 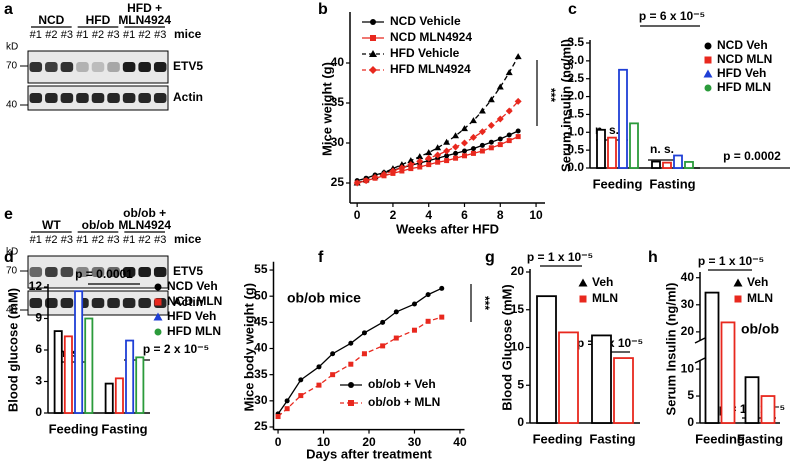 What do you see at coordinates (98, 225) in the screenshot?
I see `group-label: ob/ob` at bounding box center [98, 225].